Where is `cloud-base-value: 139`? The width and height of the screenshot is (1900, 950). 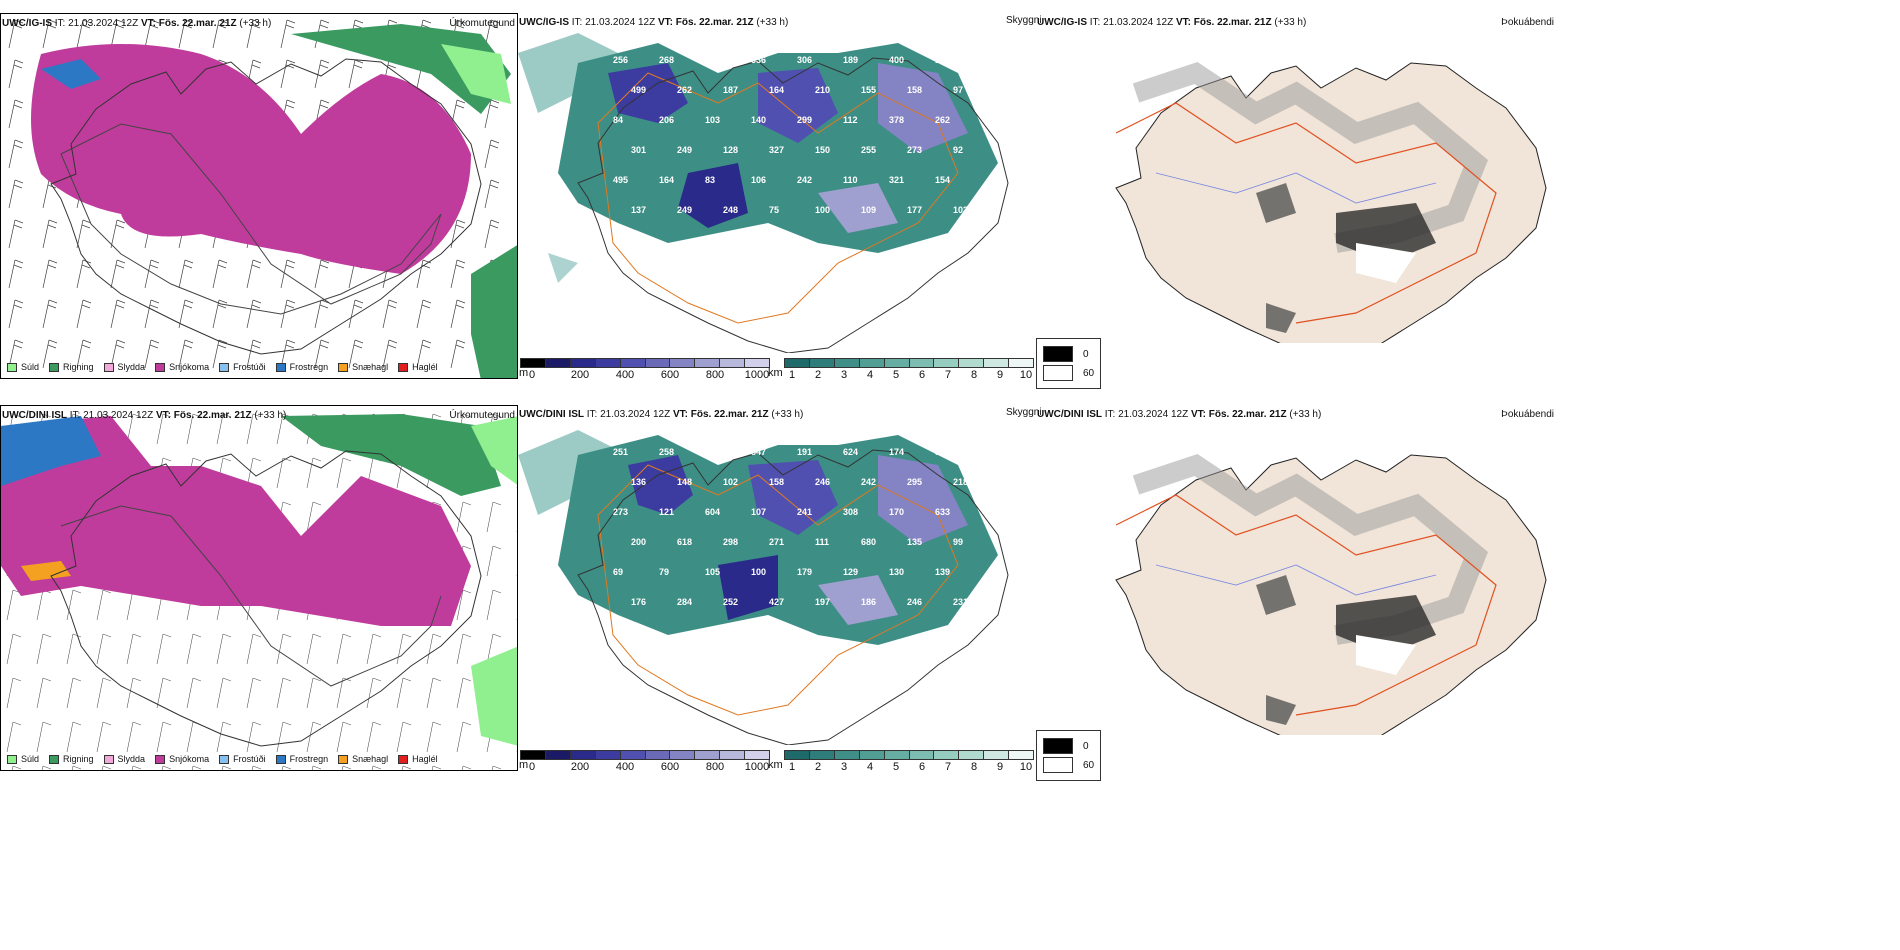 cloud-base-value: 139 is located at coordinates (942, 572).